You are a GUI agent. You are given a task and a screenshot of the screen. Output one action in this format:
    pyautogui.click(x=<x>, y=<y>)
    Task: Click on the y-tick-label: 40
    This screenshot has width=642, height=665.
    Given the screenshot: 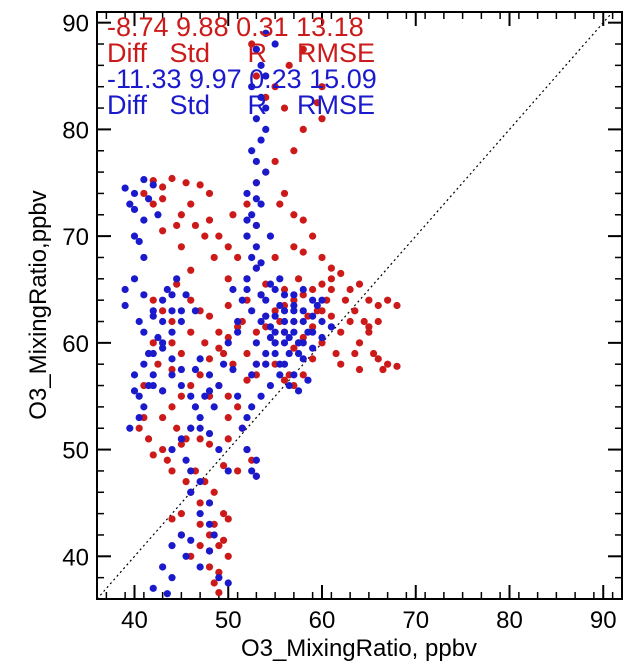 What is the action you would take?
    pyautogui.click(x=75, y=557)
    